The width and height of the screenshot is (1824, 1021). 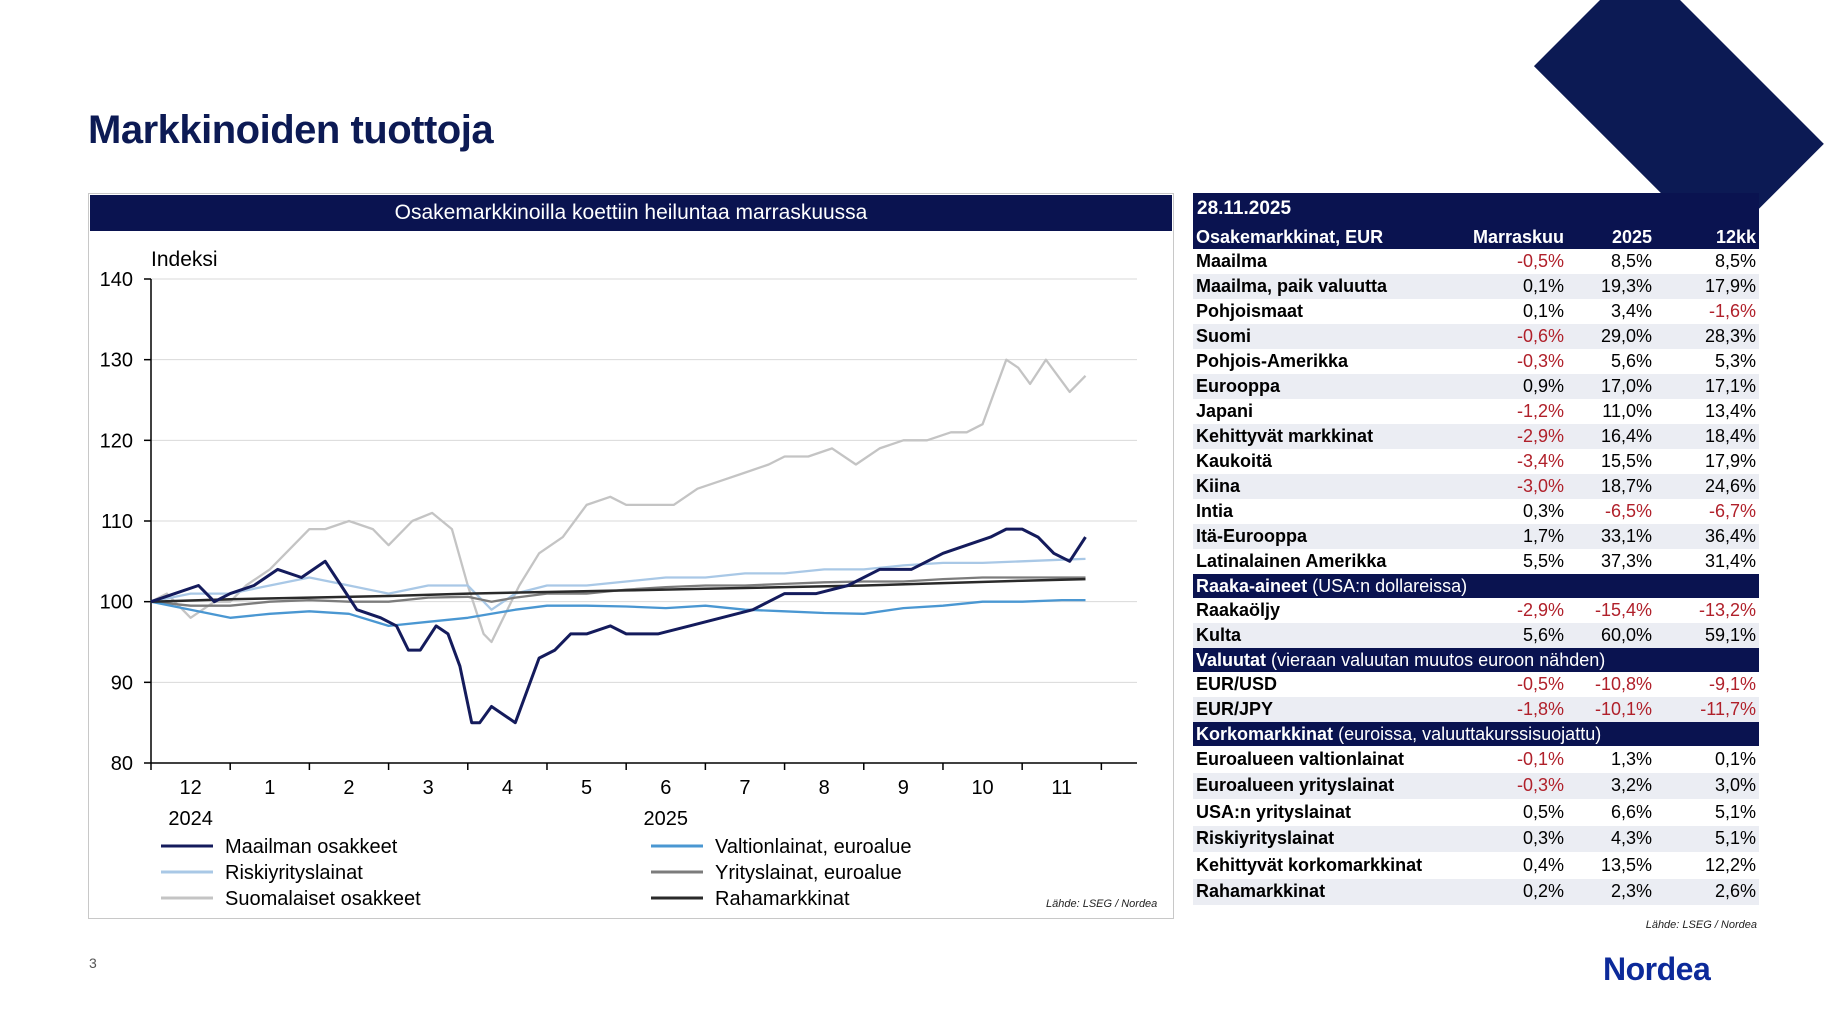 What do you see at coordinates (1327, 610) in the screenshot?
I see `row-name: Raakaöljy` at bounding box center [1327, 610].